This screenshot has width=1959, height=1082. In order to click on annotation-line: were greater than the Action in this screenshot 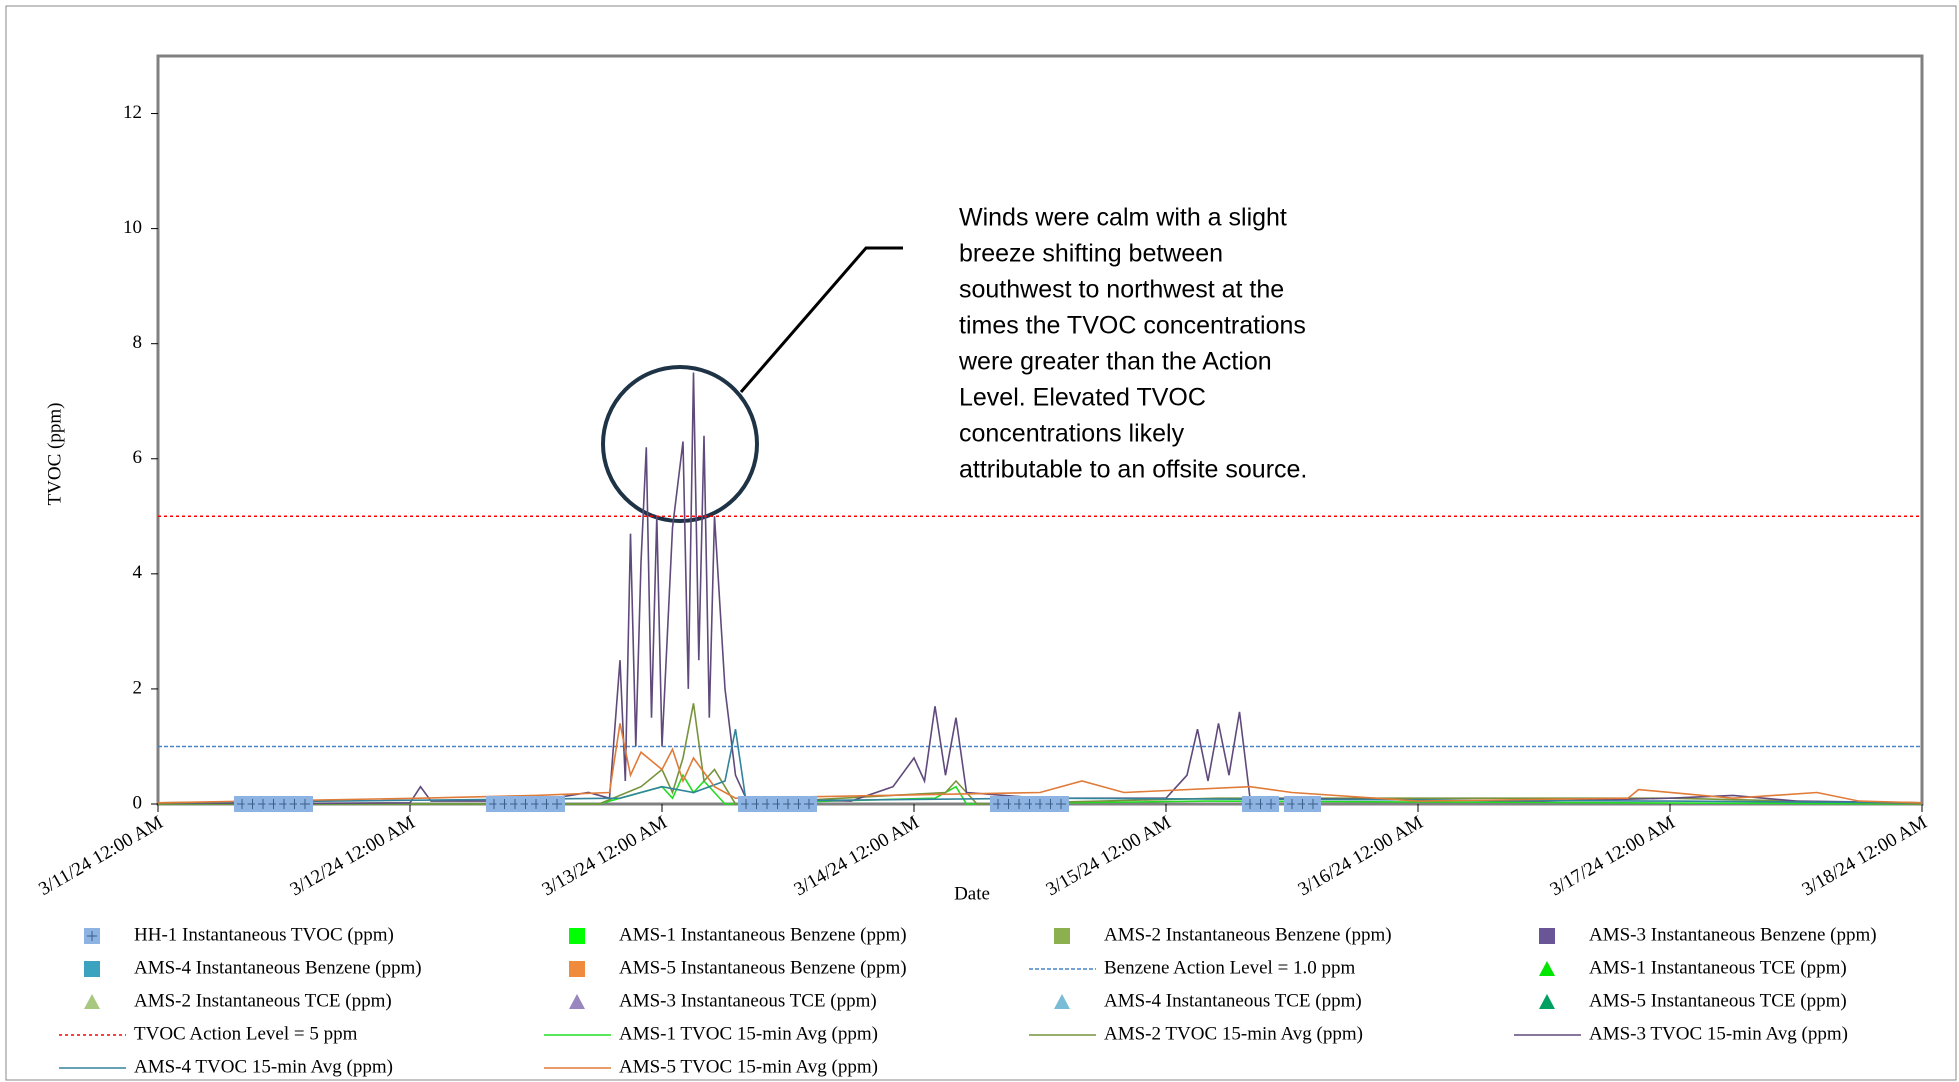, I will do `click(1115, 362)`.